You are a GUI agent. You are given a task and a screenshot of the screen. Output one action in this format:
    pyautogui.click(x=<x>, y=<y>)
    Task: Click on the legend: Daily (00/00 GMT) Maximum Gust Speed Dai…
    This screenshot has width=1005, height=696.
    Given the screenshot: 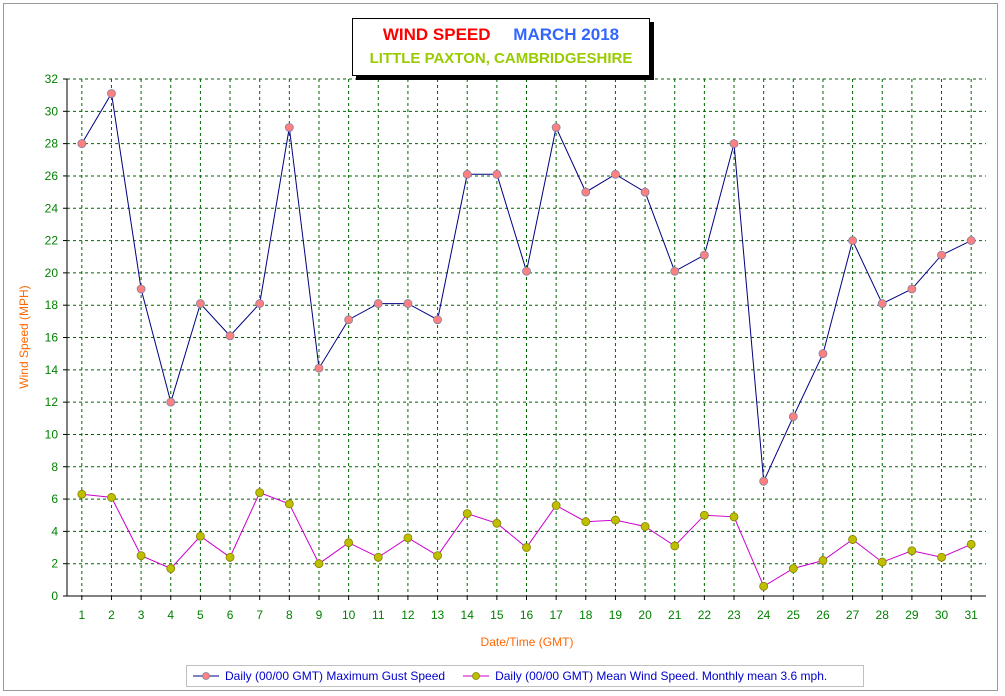 What is the action you would take?
    pyautogui.click(x=525, y=676)
    